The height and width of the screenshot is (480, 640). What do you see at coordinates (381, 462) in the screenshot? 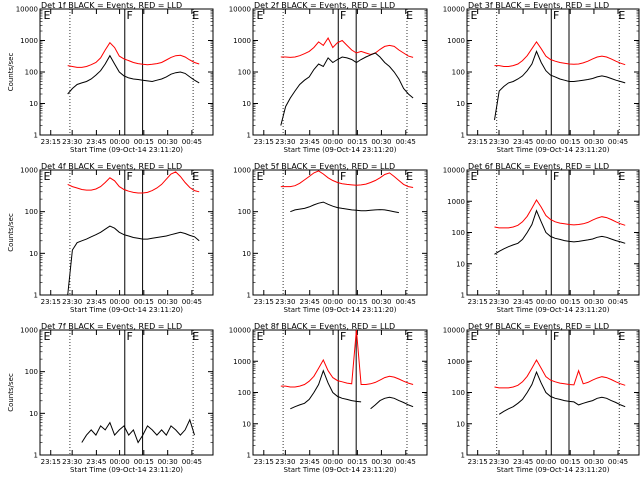
I see `panel-8-xlabel-5: 00:30` at bounding box center [381, 462].